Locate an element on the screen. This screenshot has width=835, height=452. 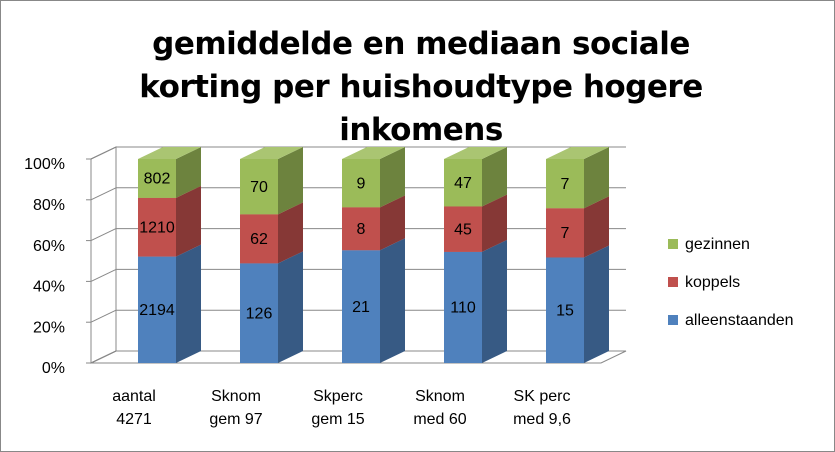
data-label: 70 is located at coordinates (259, 187).